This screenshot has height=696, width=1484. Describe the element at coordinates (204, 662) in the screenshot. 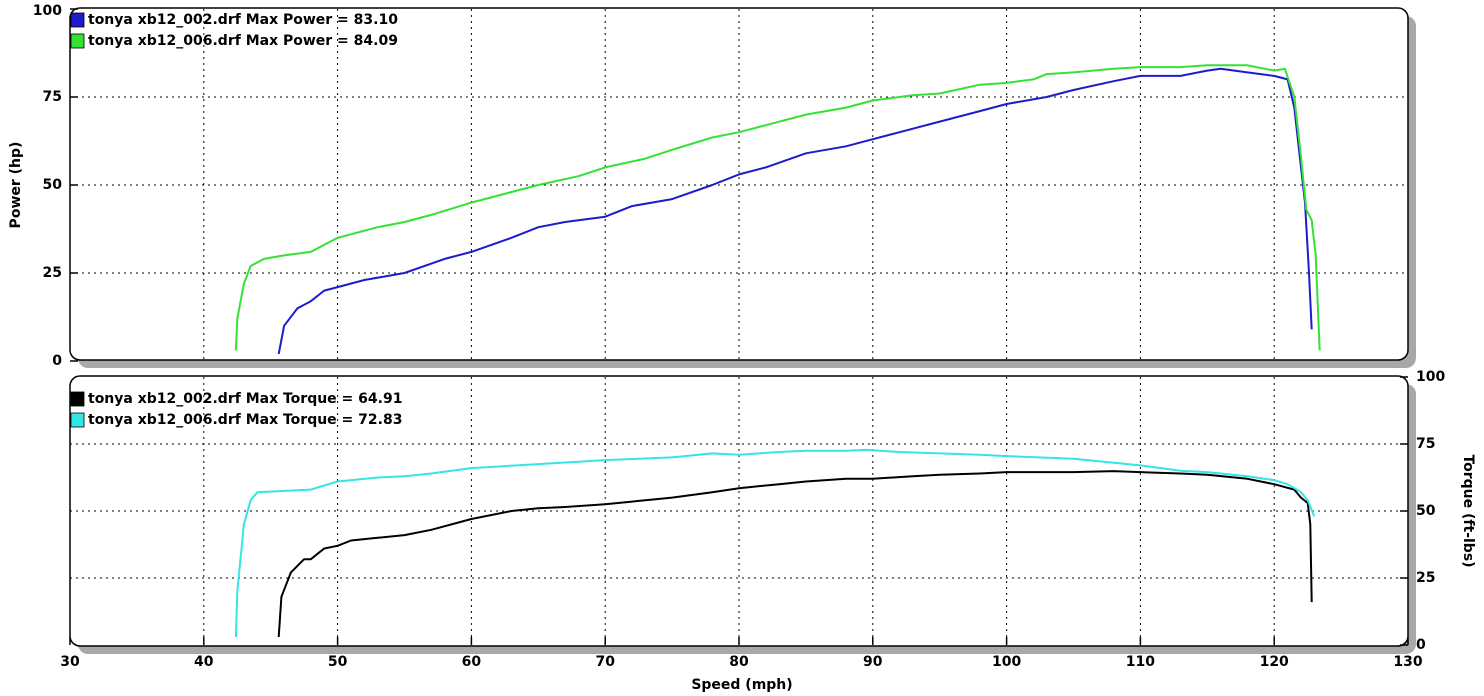

I see `x-tick-label: 40` at that location.